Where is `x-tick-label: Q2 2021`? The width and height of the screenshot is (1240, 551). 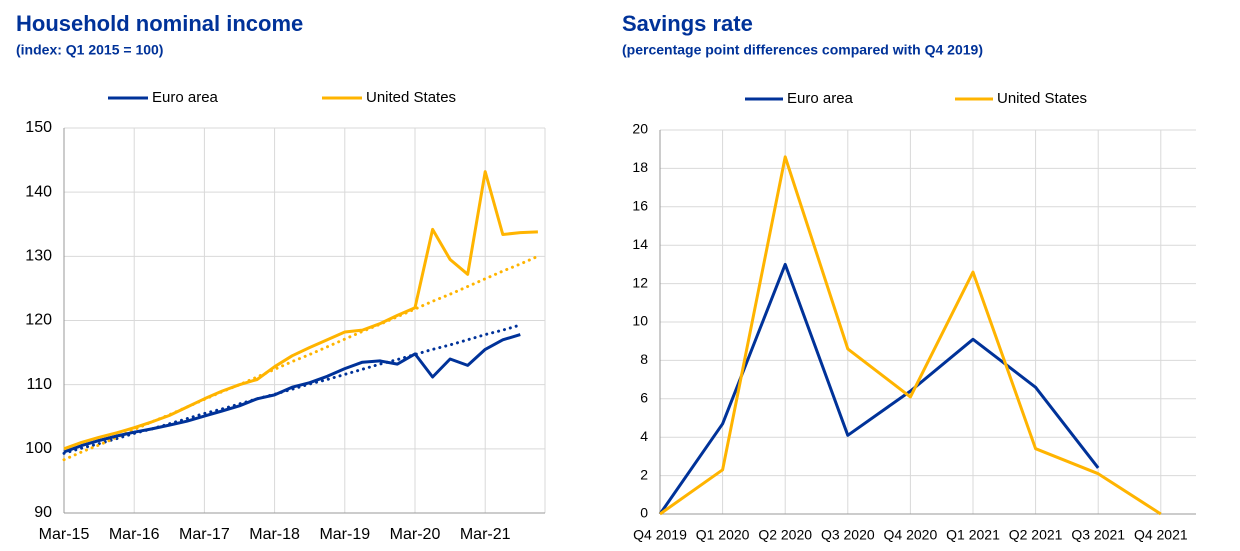 x-tick-label: Q2 2021 is located at coordinates (1036, 535).